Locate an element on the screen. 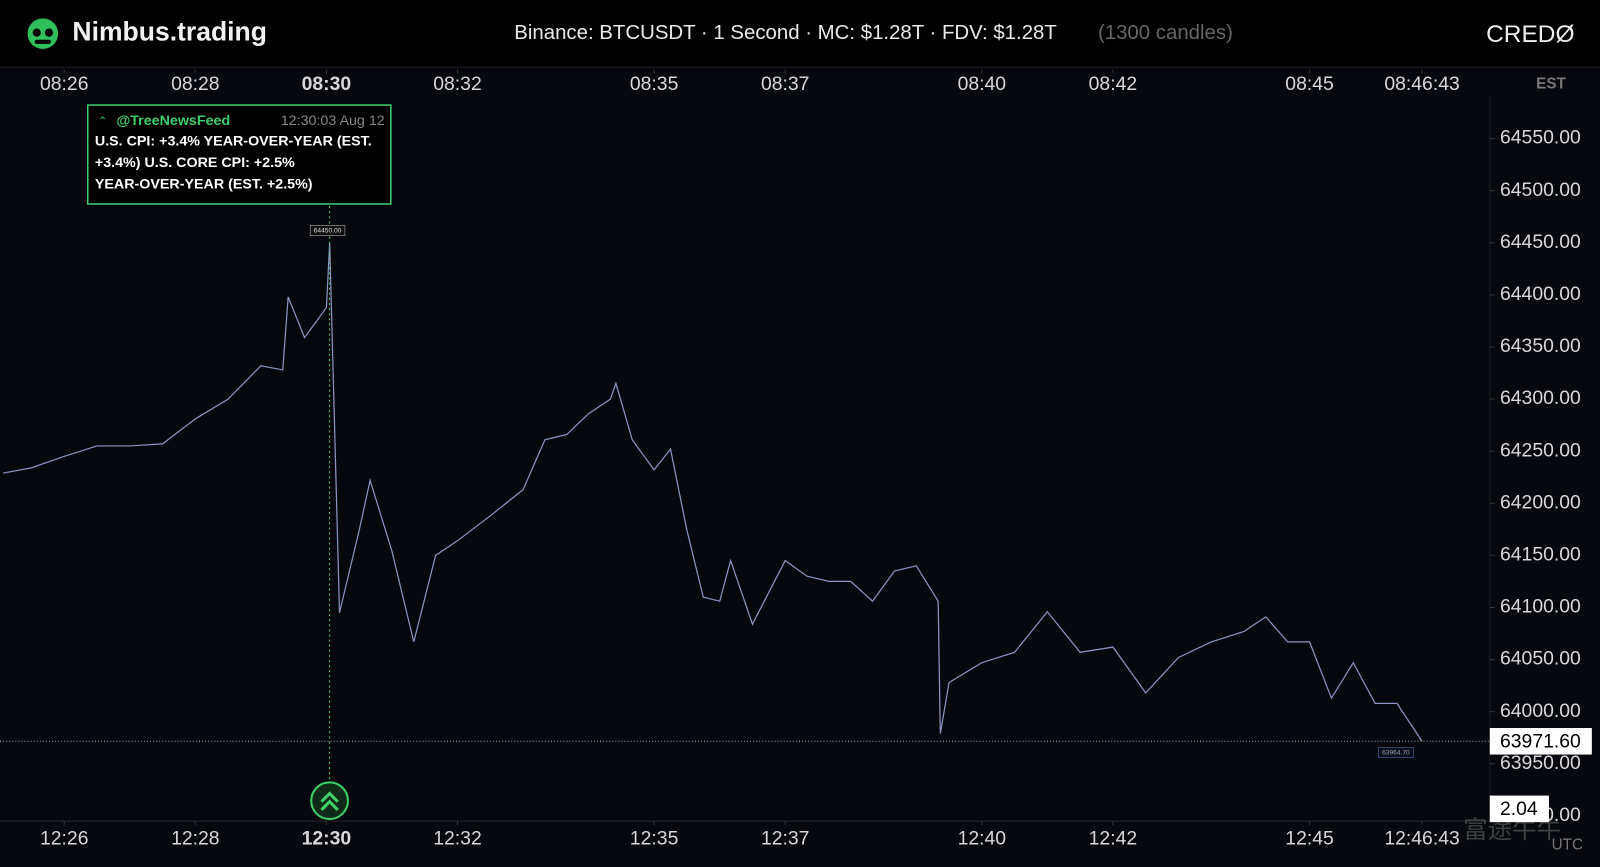 Image resolution: width=1600 pixels, height=867 pixels. last-price-label: 63971.60 is located at coordinates (1540, 741).